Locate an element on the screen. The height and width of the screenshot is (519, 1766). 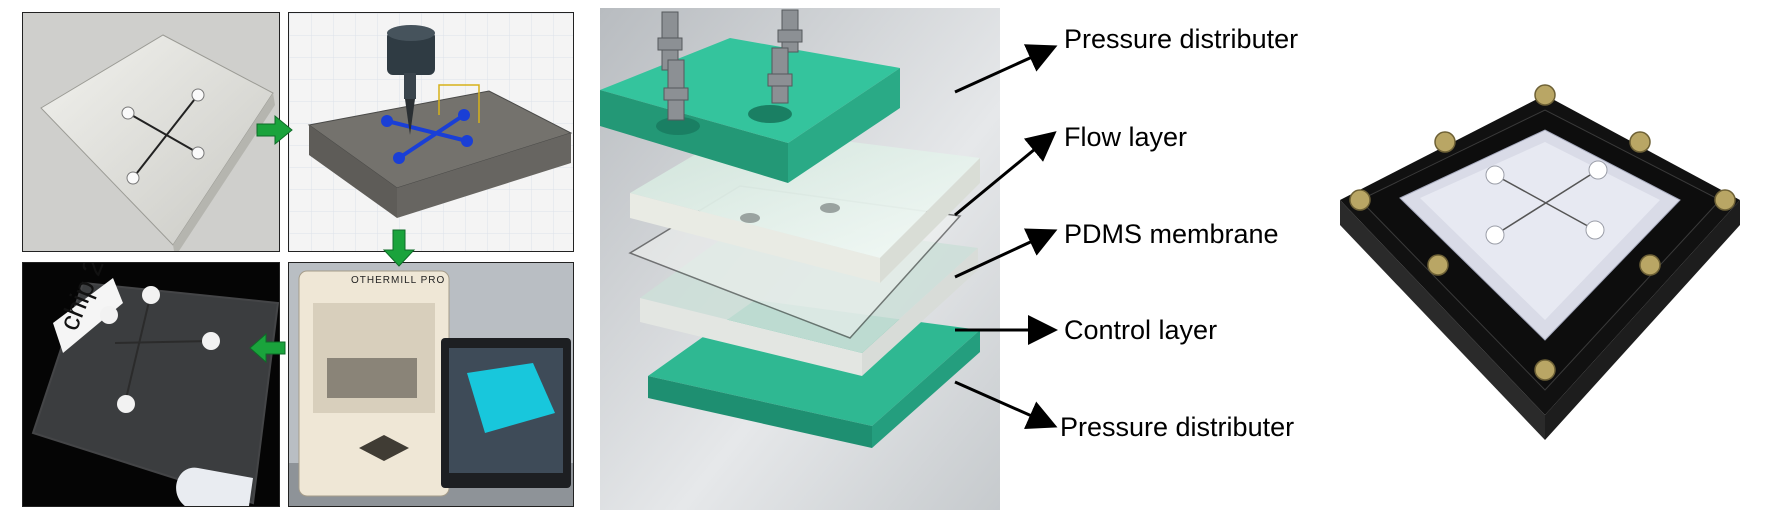
mill-brand-text: OTHERMILL PRO is located at coordinates (398, 280).